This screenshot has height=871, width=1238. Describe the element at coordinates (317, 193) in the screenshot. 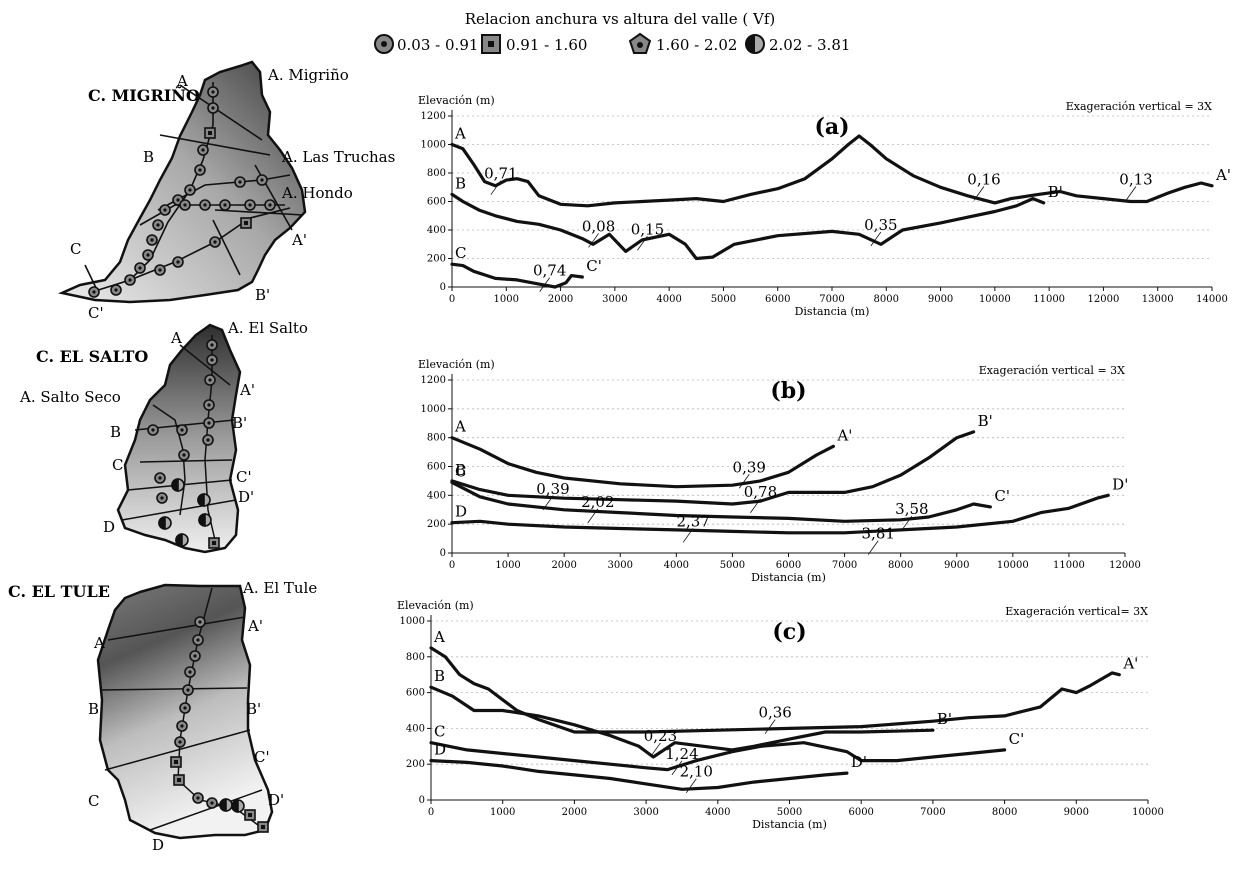

I see `map-label: A. Hondo` at that location.